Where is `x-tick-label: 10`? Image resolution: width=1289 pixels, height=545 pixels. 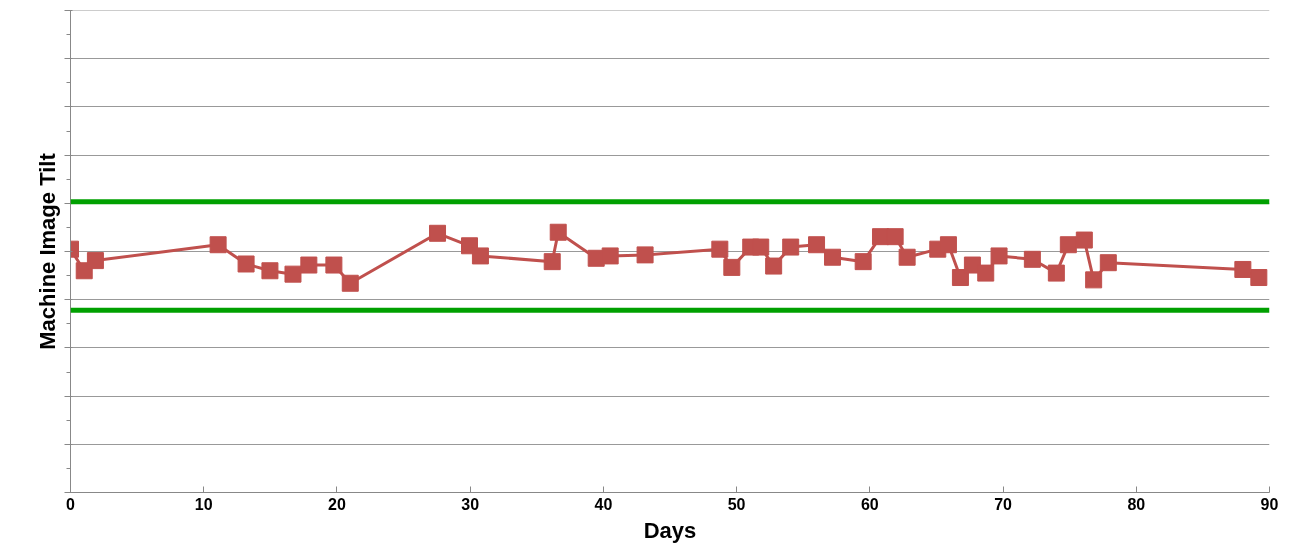
x-tick-label: 10 is located at coordinates (203, 504).